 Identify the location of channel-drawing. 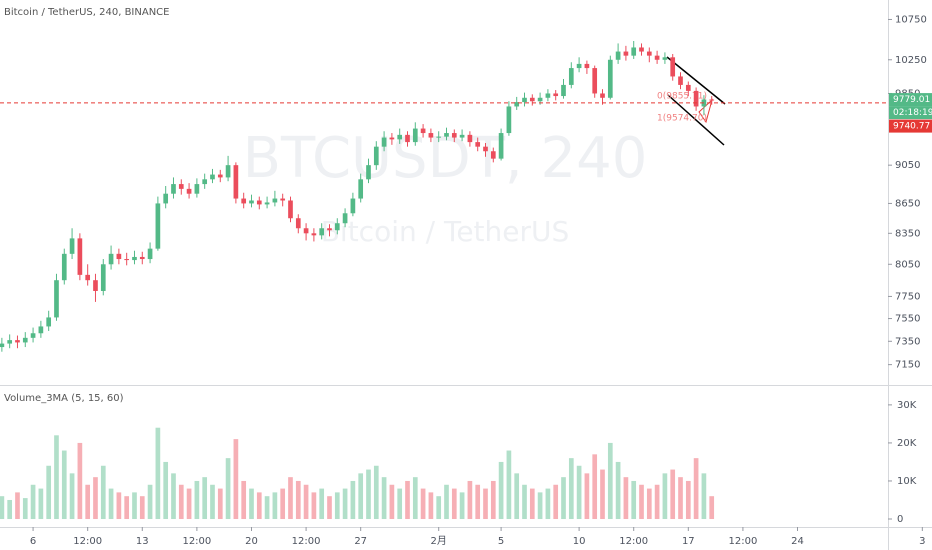
(696, 101).